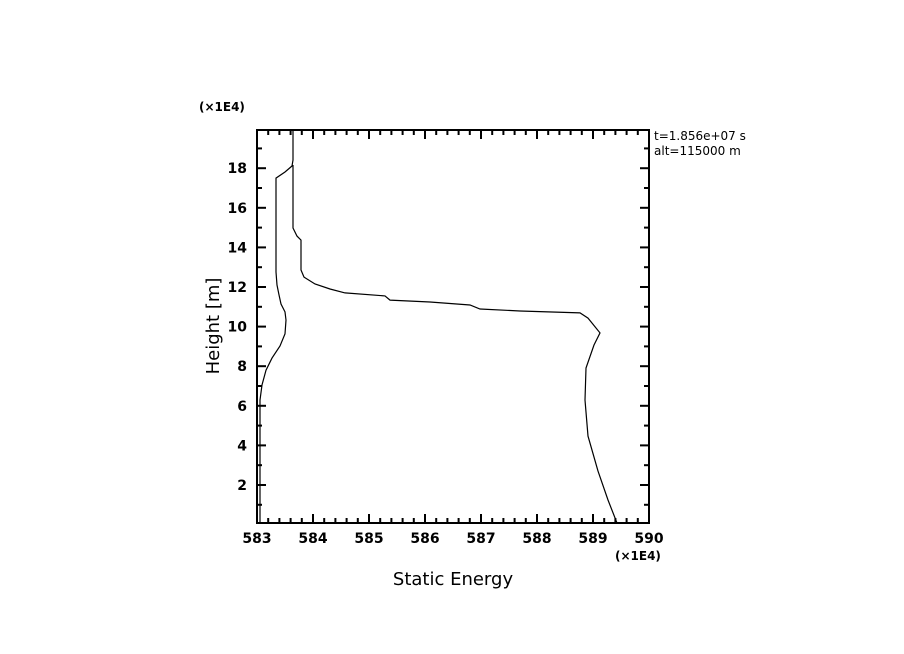 This screenshot has height=654, width=904. I want to click on x-tick-labels: 583 584 585 586 587 588 589 590, so click(452, 539).